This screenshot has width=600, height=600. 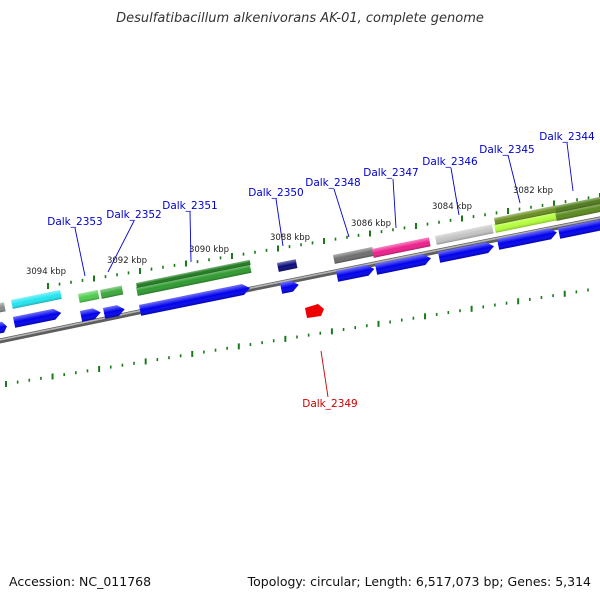 I want to click on kbp-label: 3082 kbp, so click(x=533, y=191).